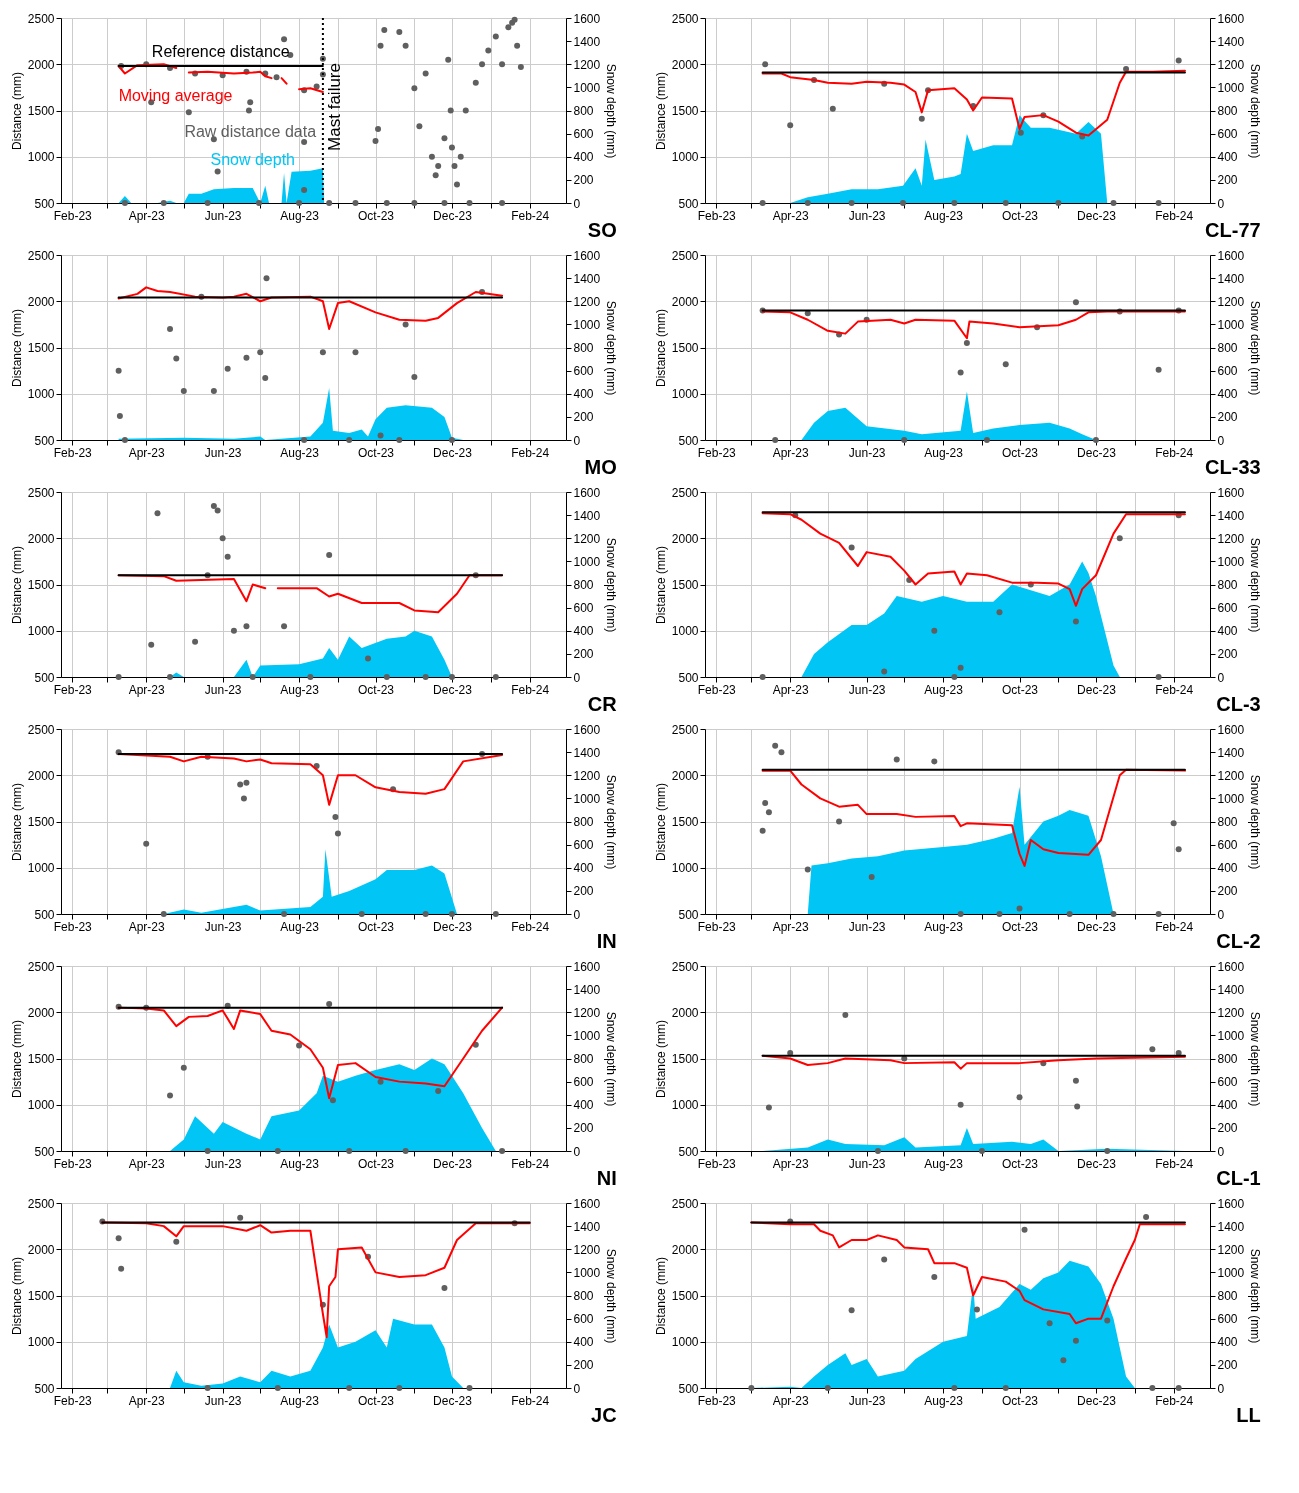 This screenshot has width=1299, height=1493. What do you see at coordinates (602, 230) in the screenshot?
I see `text: SO` at bounding box center [602, 230].